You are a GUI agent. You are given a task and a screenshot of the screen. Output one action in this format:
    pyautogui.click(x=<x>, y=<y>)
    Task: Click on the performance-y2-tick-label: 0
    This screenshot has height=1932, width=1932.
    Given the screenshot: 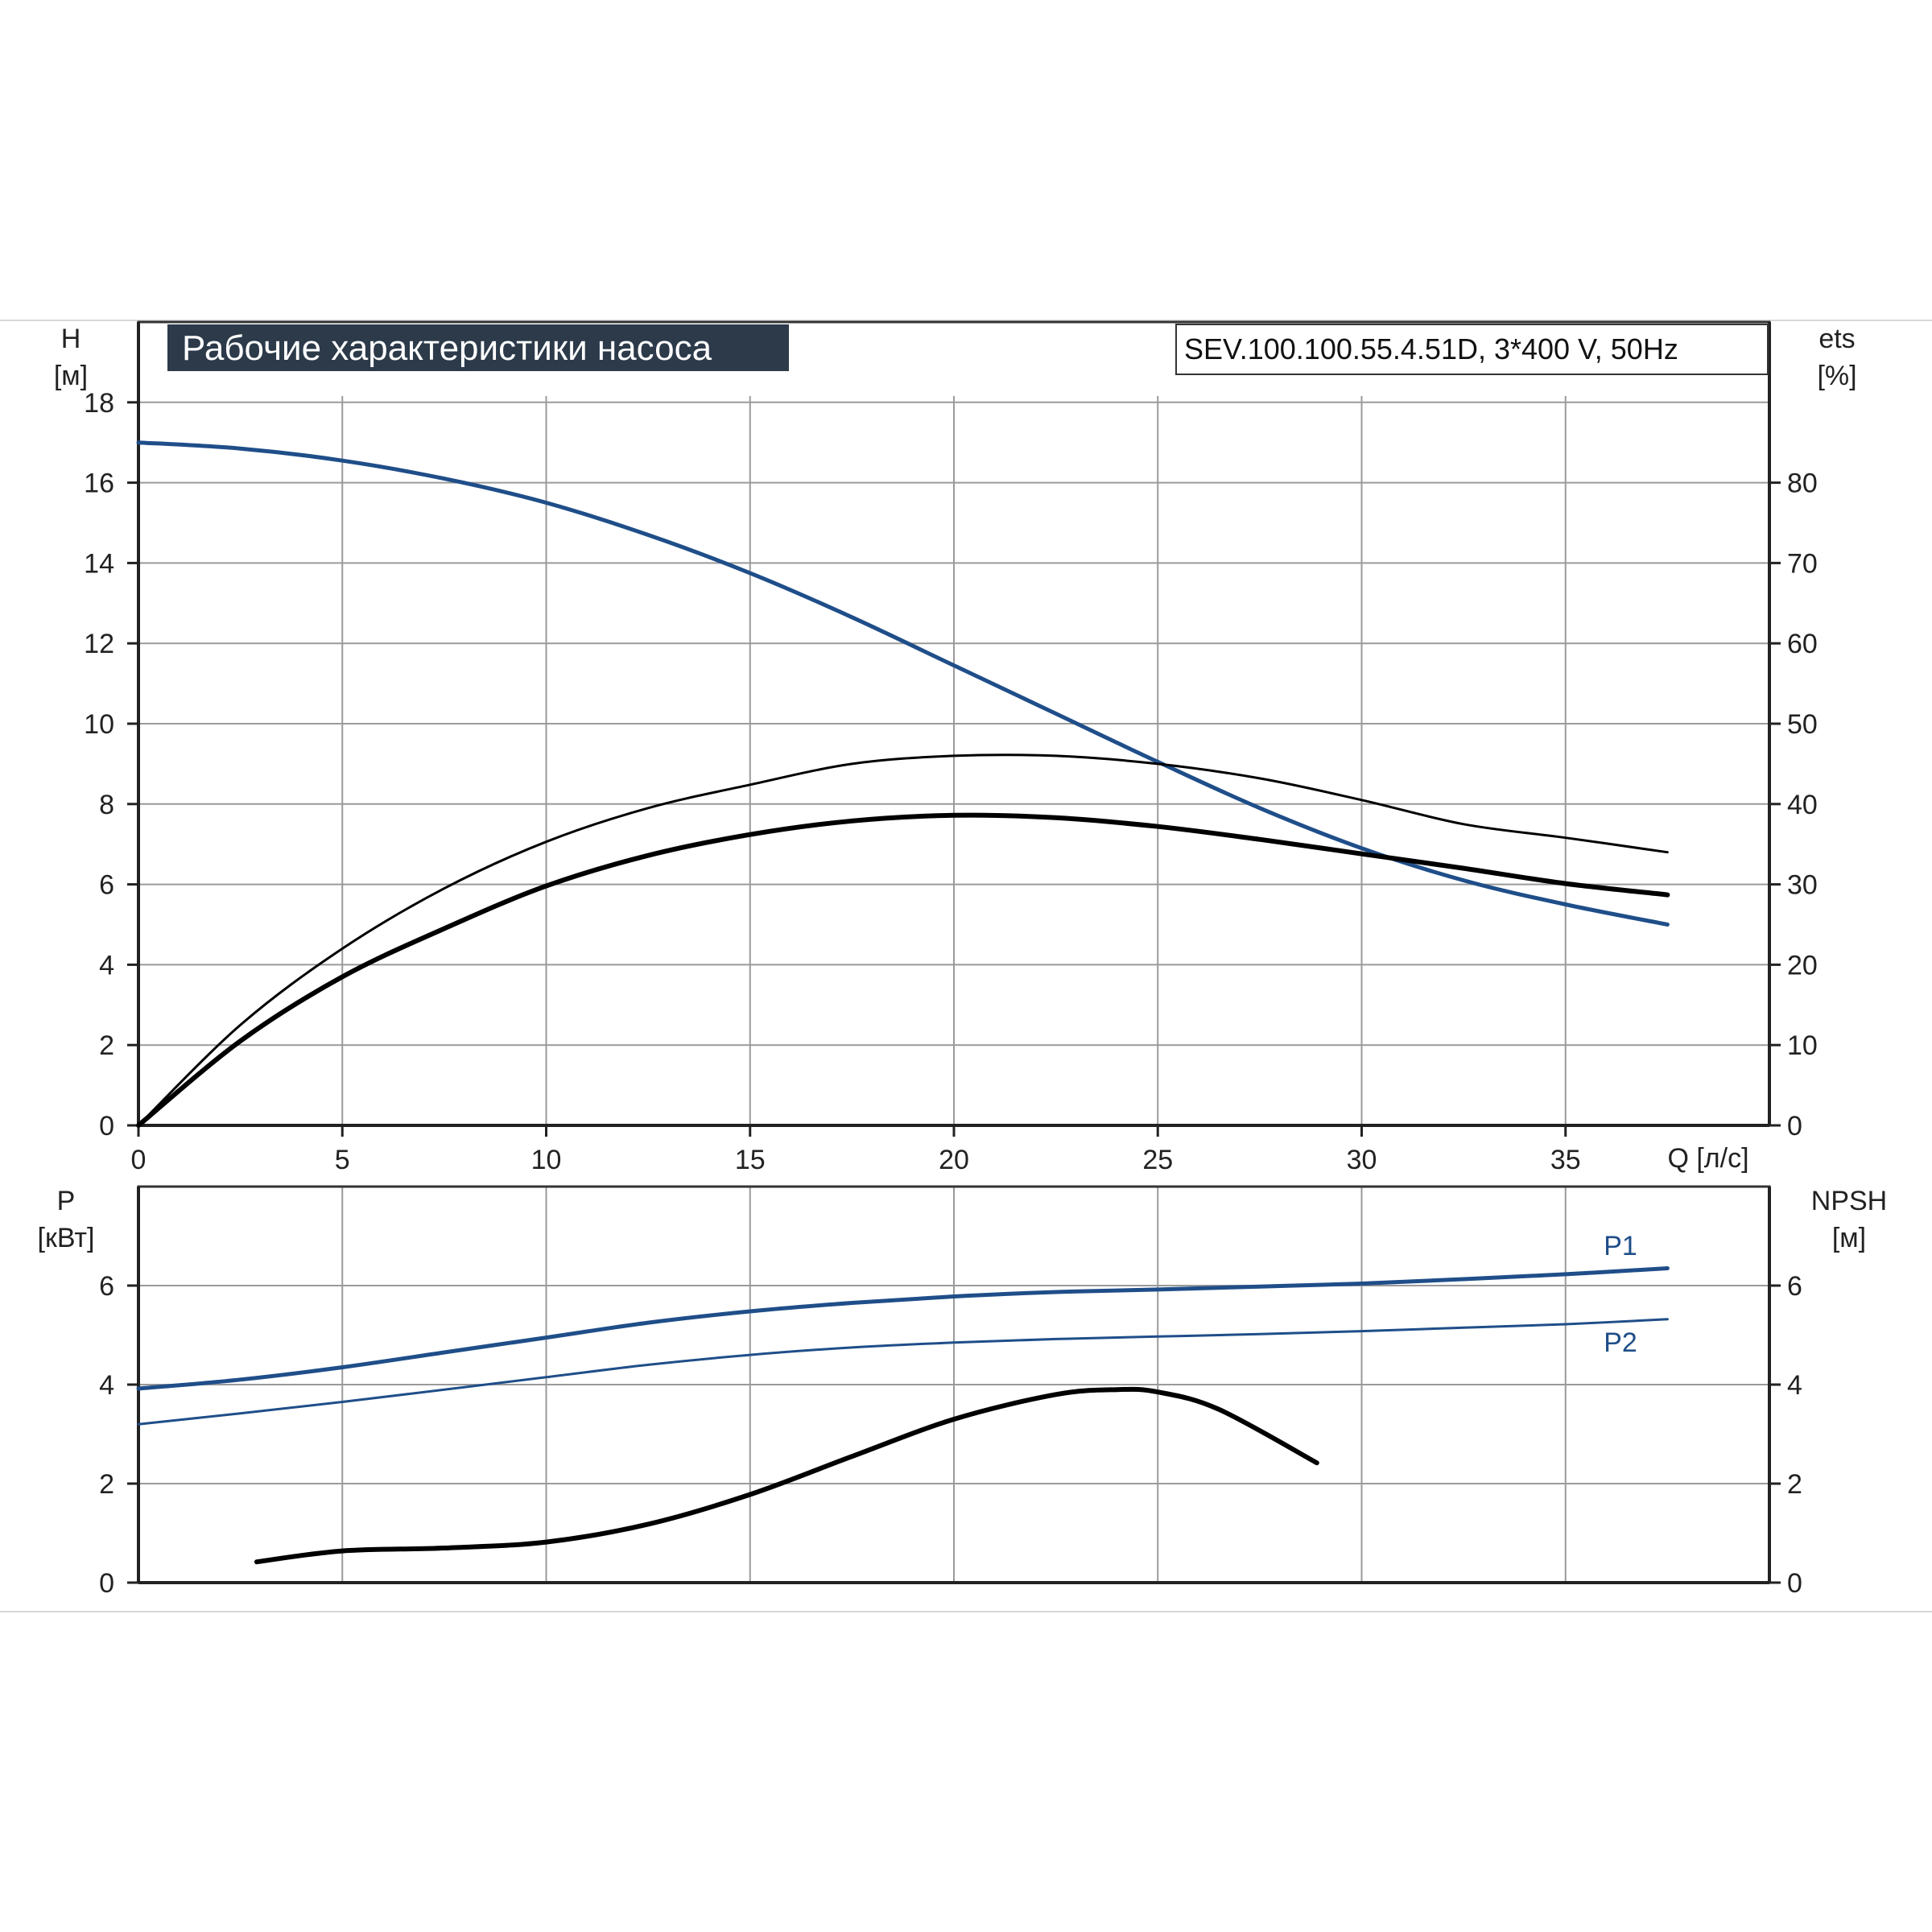 What is the action you would take?
    pyautogui.click(x=1794, y=1126)
    